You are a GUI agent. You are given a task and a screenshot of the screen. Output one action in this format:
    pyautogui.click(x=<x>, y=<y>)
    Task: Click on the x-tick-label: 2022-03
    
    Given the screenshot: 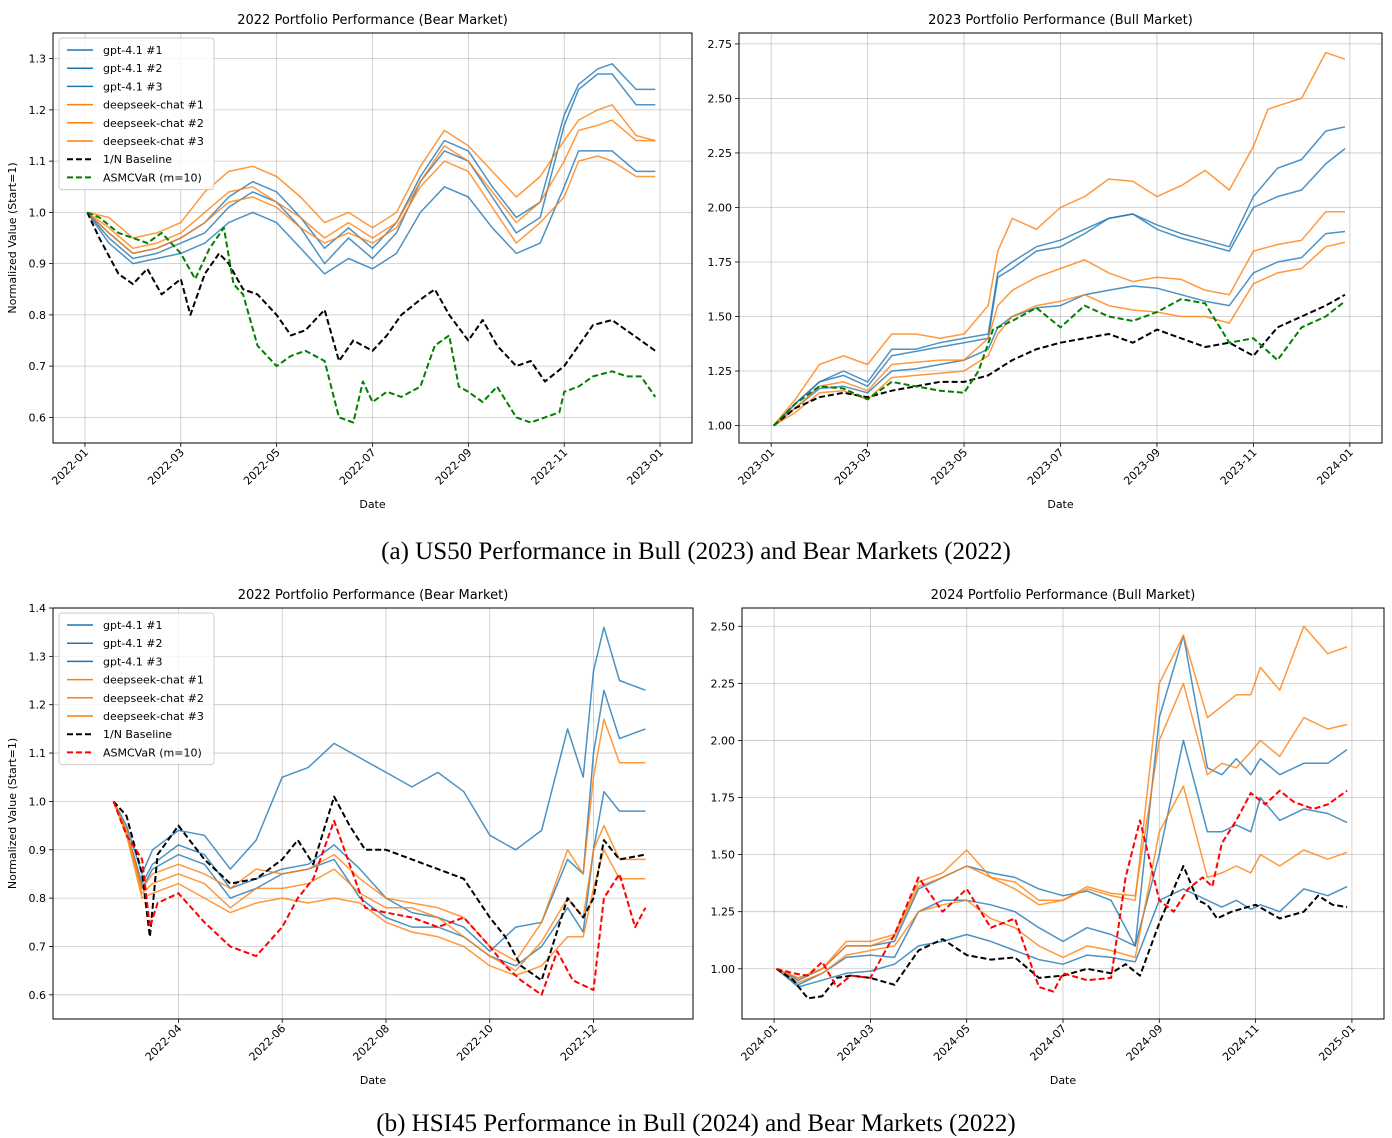 What is the action you would take?
    pyautogui.click(x=166, y=467)
    